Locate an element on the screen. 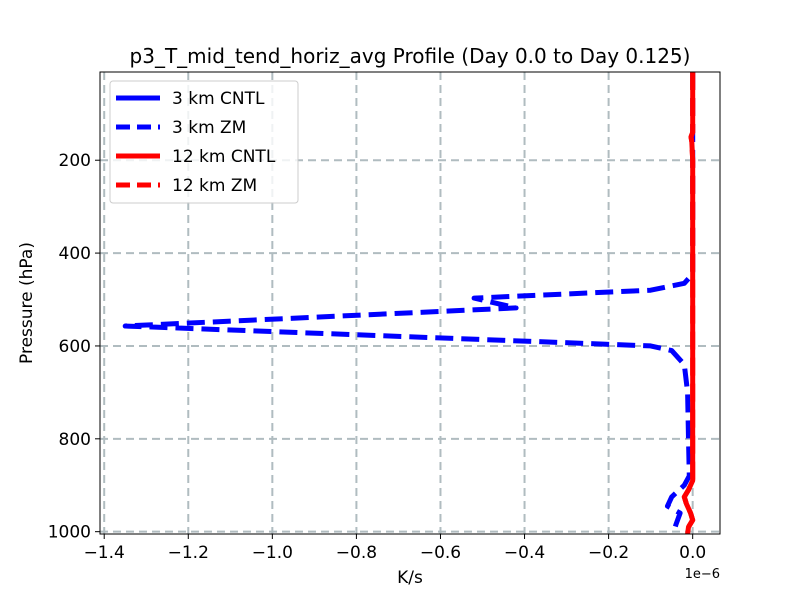 This screenshot has height=600, width=800. x-axis: −1.4 −1.2 −1.0 −0.8 −0.6 −0.4 −0.2 0.0 is located at coordinates (395, 548).